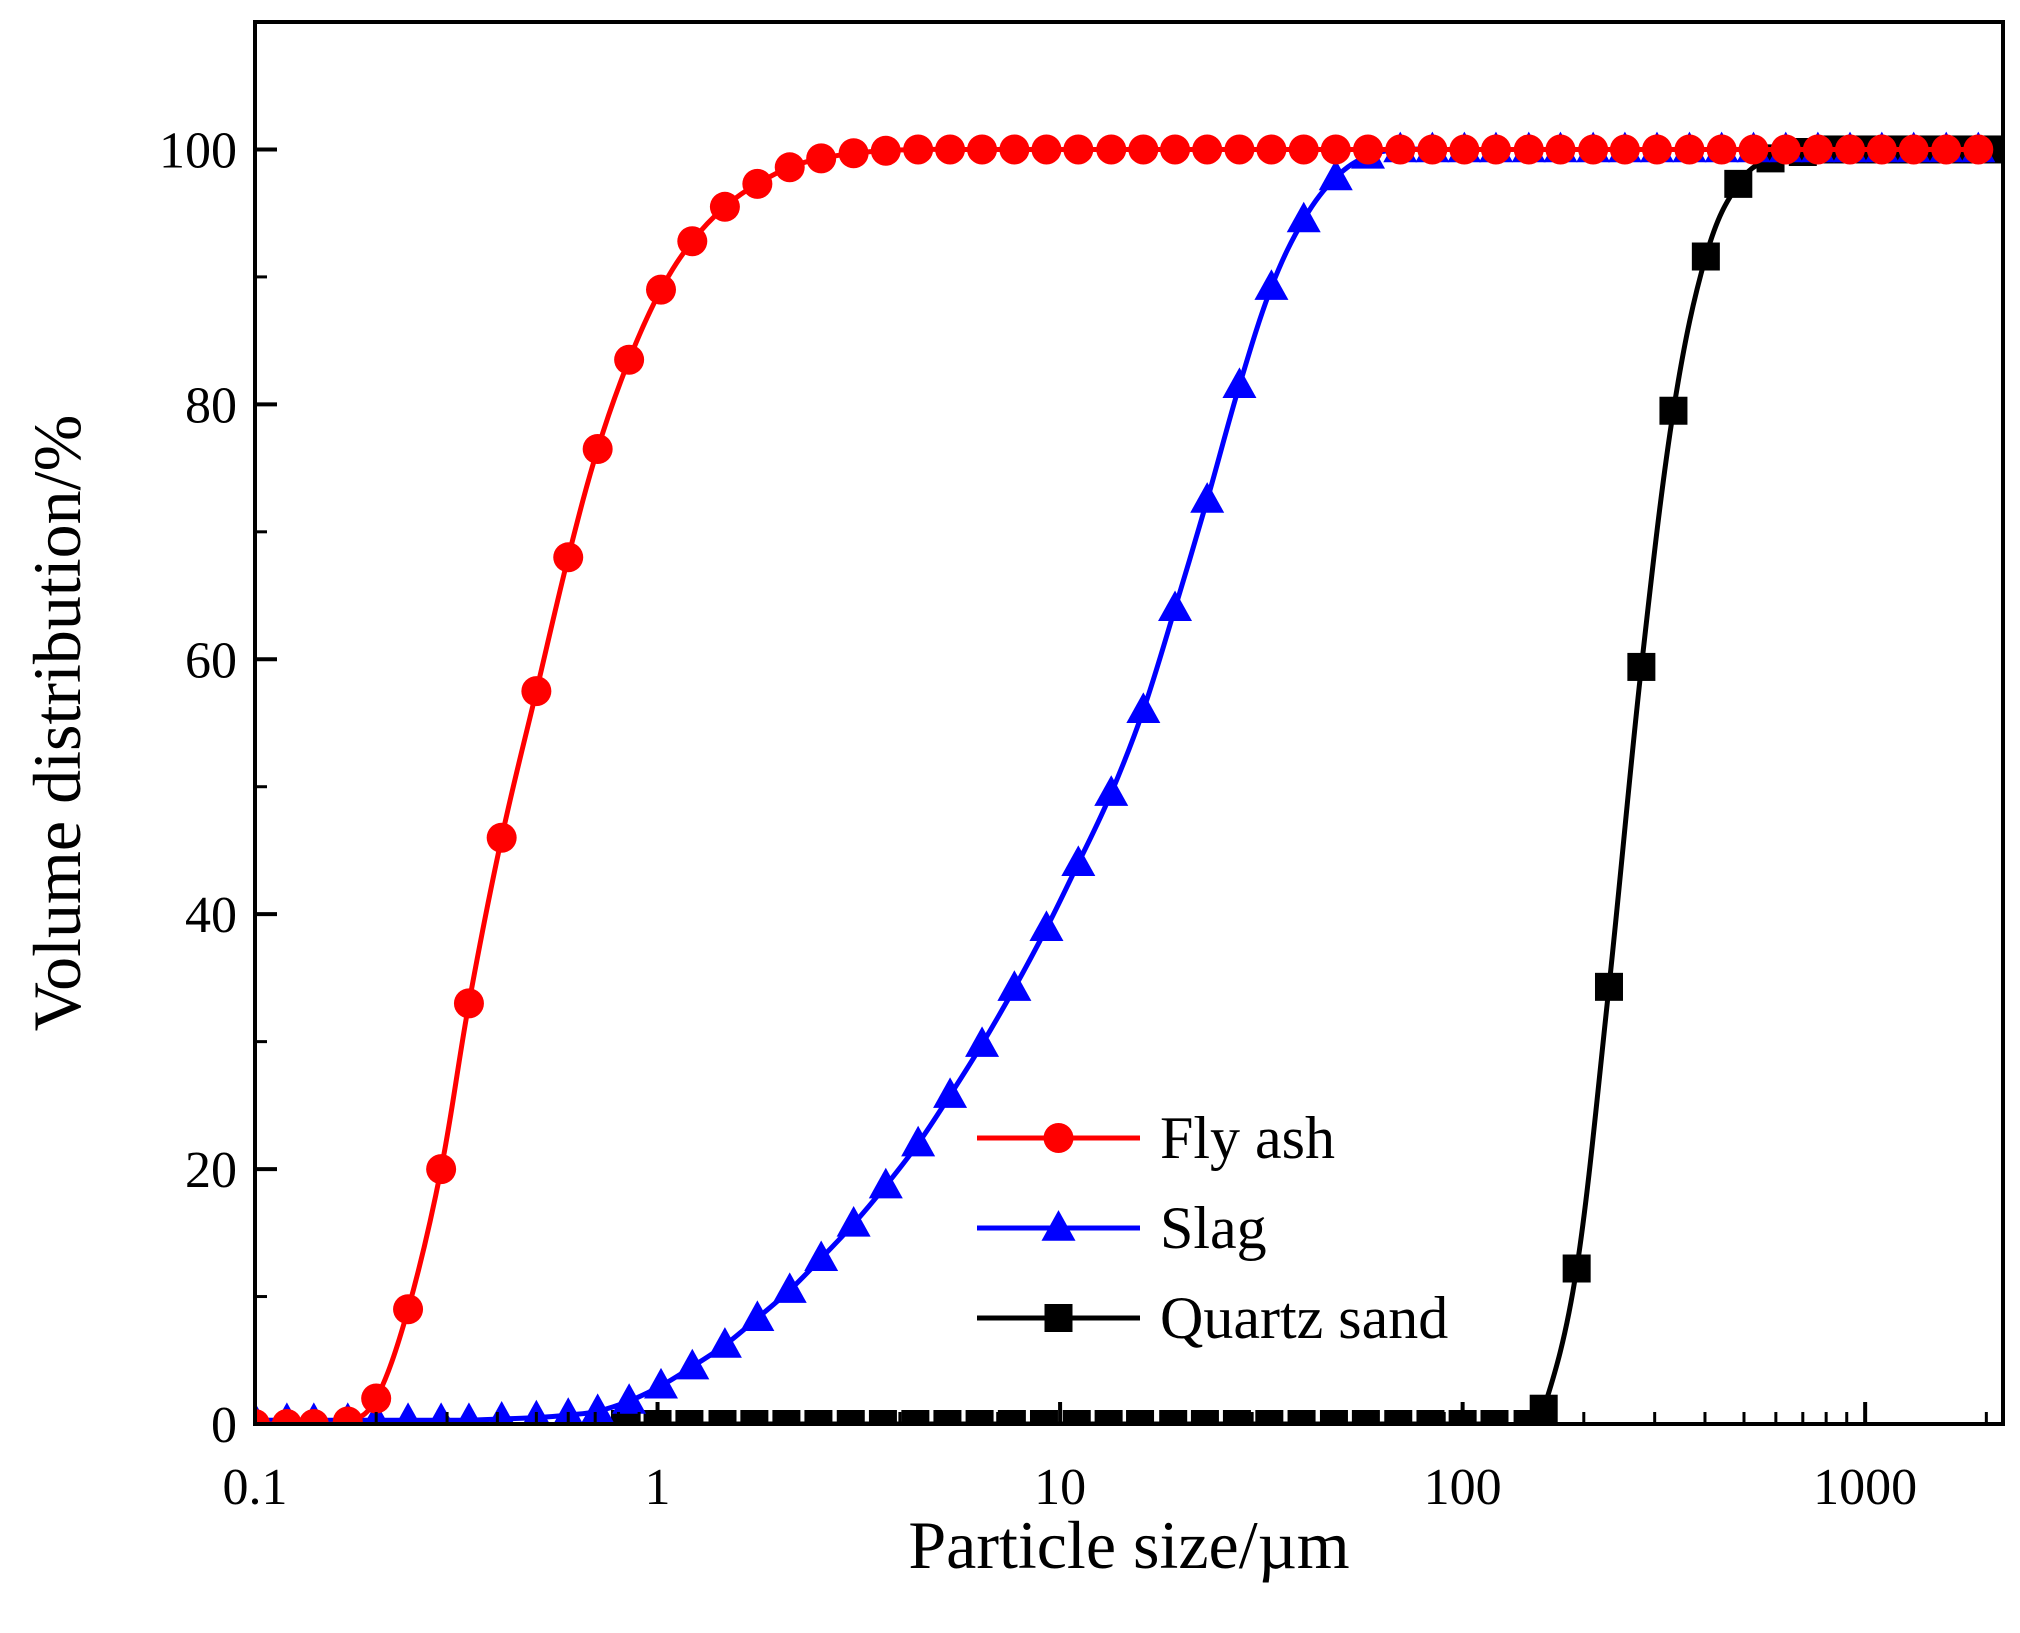 The width and height of the screenshot is (2020, 1633). What do you see at coordinates (1058, 1225) in the screenshot?
I see `legend-marker-slag` at bounding box center [1058, 1225].